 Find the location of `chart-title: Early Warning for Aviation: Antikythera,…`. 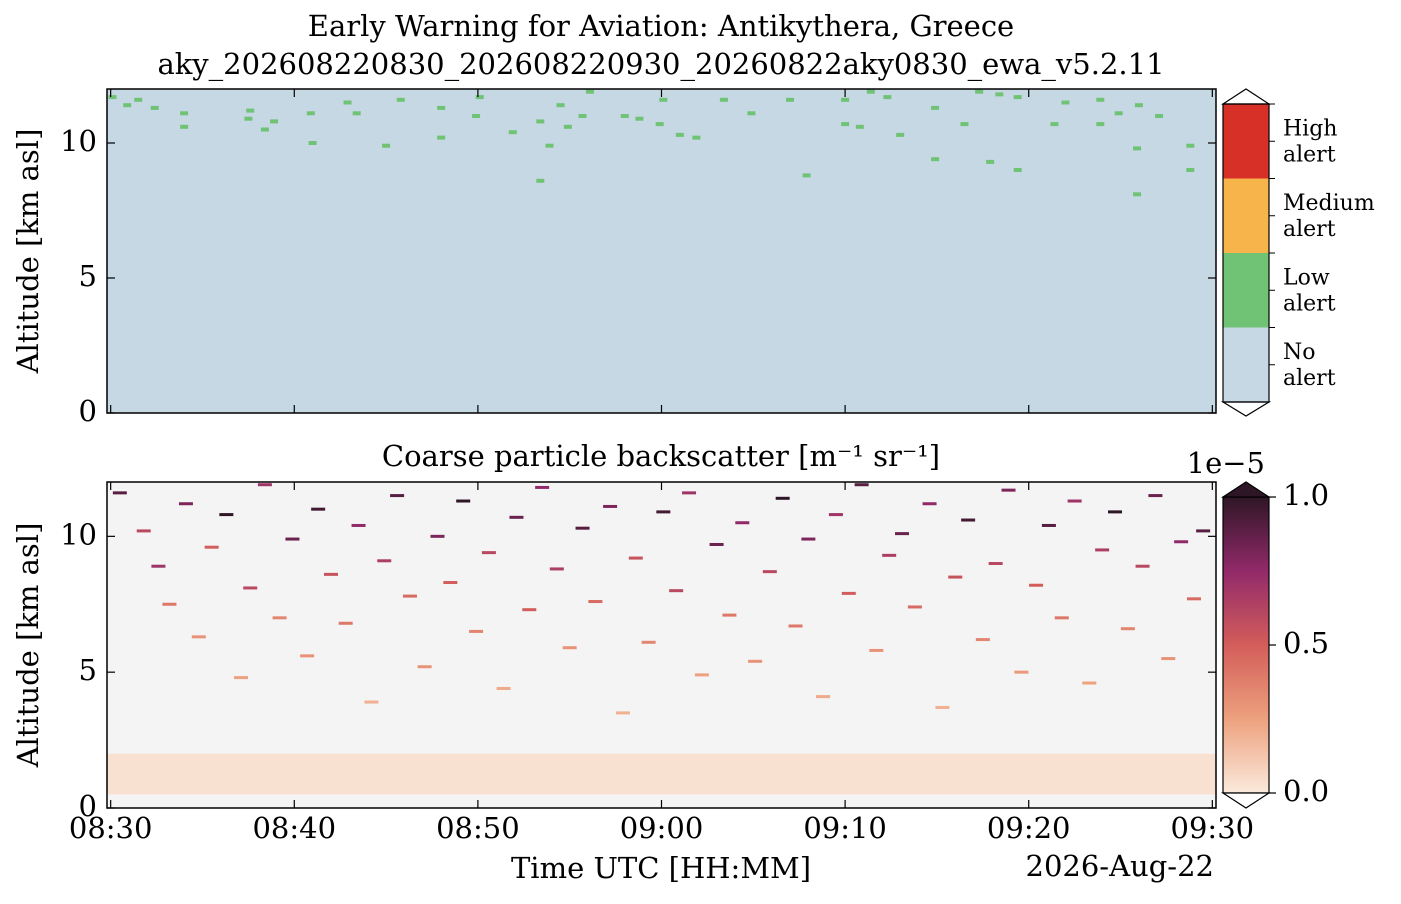

chart-title: Early Warning for Aviation: Antikythera,… is located at coordinates (661, 26).